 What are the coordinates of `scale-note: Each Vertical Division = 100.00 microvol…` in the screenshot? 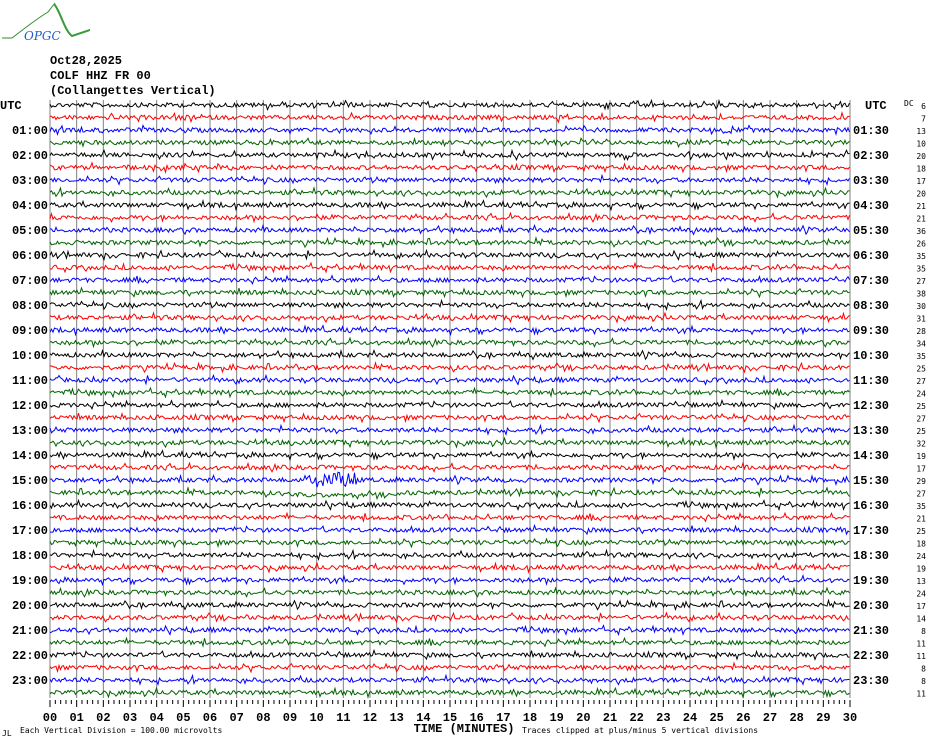 It's located at (121, 730).